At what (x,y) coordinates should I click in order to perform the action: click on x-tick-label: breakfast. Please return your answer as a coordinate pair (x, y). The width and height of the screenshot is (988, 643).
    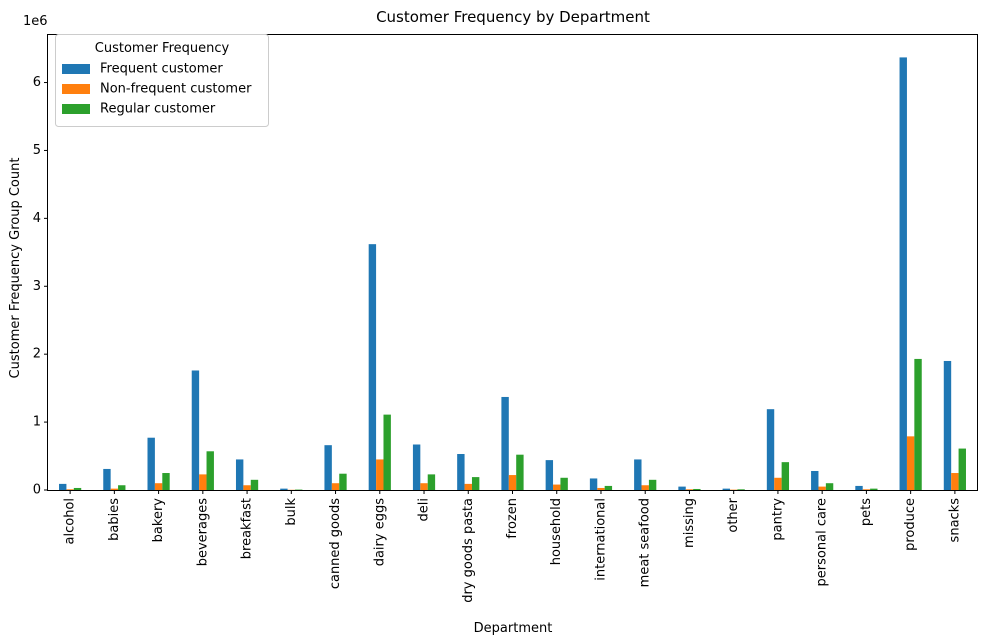
    Looking at the image, I should click on (247, 528).